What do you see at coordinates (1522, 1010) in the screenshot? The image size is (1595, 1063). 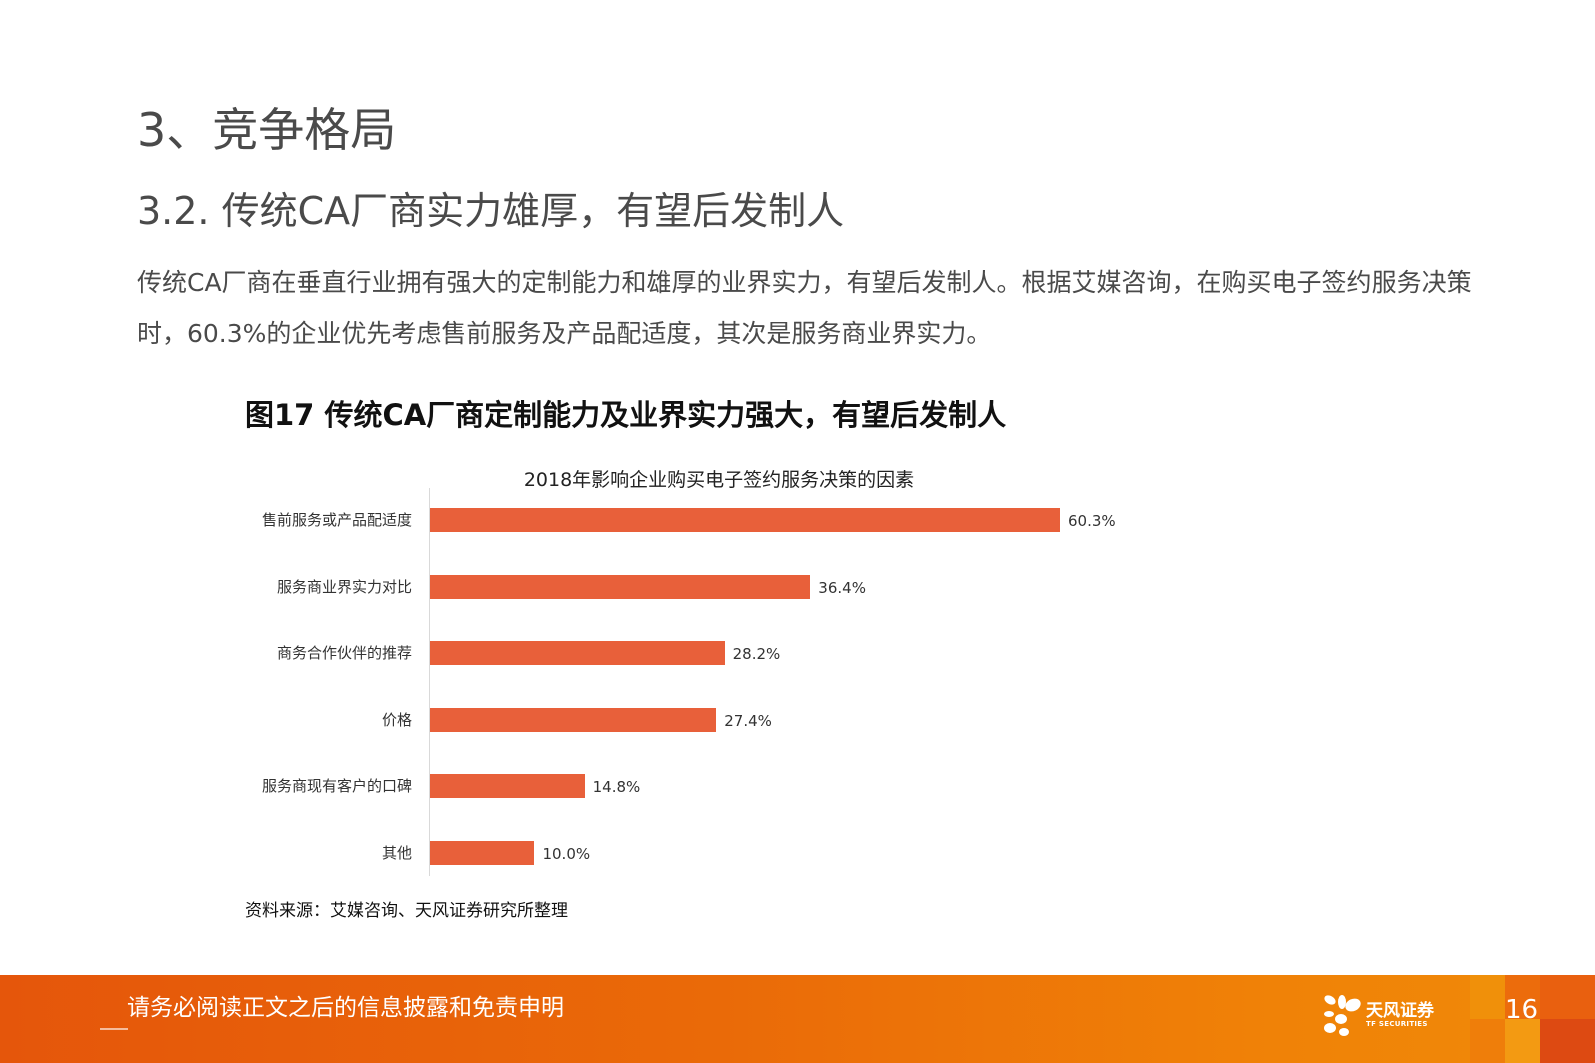 I see `page-number: 16` at bounding box center [1522, 1010].